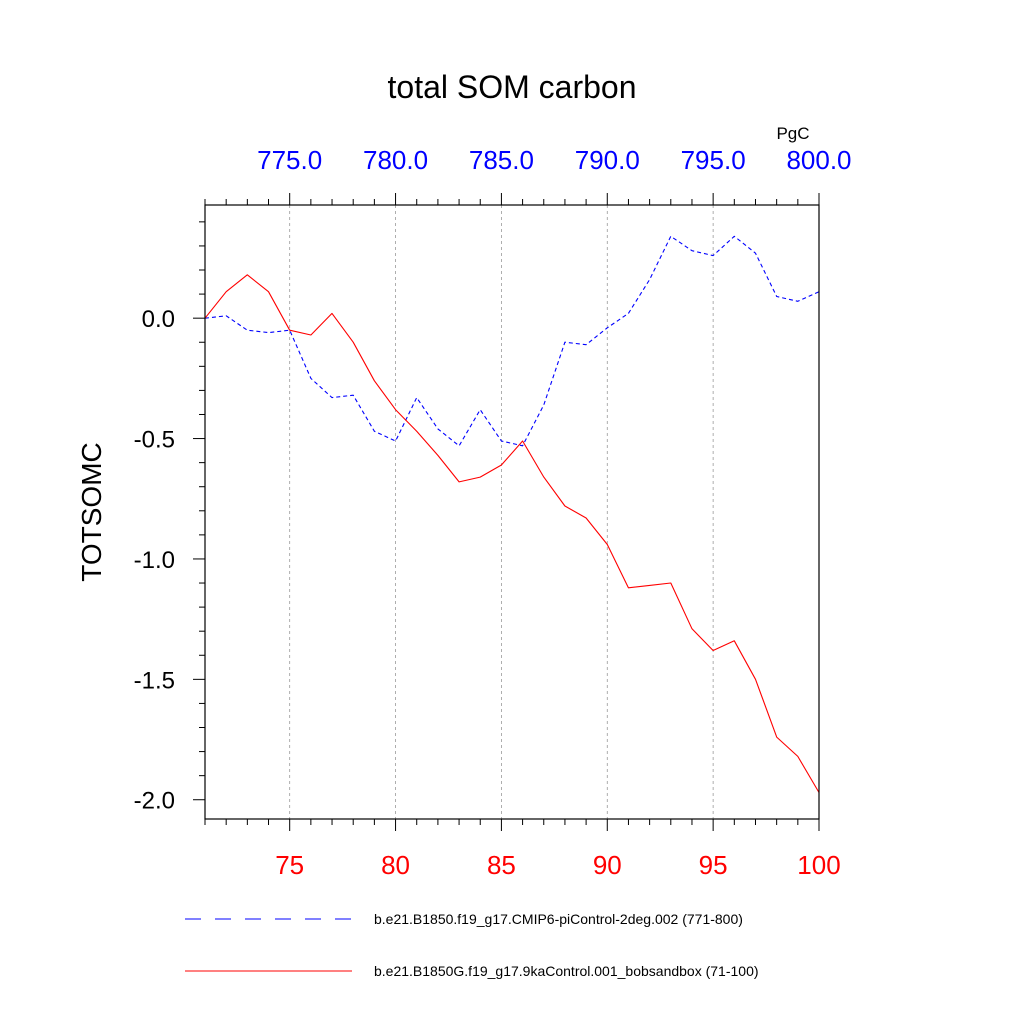 This screenshot has height=1024, width=1024. I want to click on x-tick-label-bottom: 95, so click(713, 865).